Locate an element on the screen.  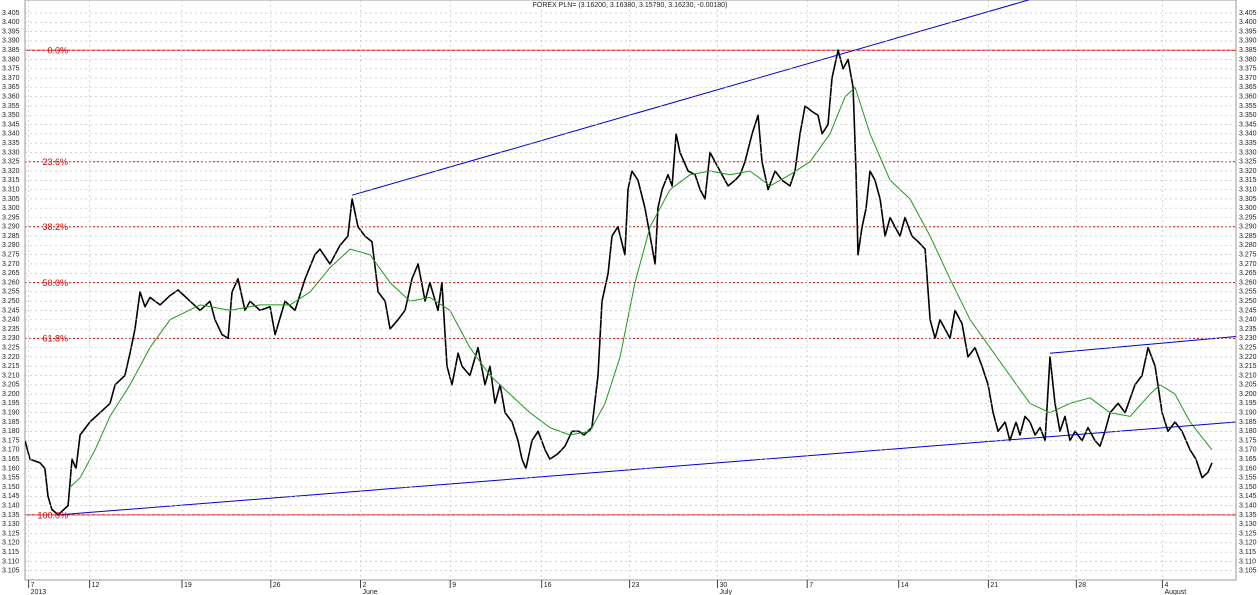
y-tick-label: 3.110 is located at coordinates (10, 561).